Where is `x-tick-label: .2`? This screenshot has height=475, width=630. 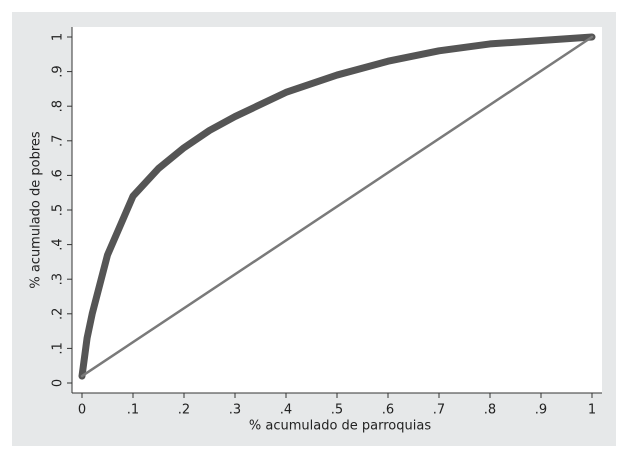 x-tick-label: .2 is located at coordinates (184, 410).